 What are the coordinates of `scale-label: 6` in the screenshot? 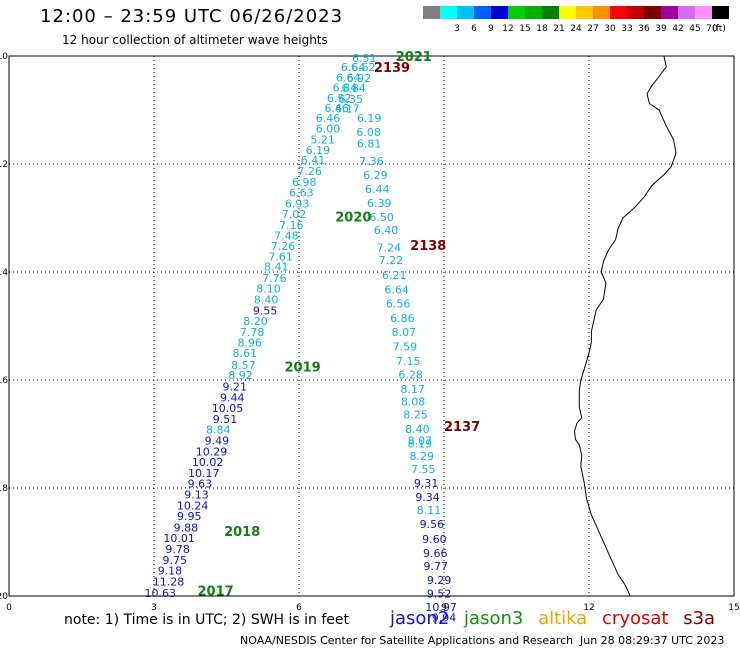 It's located at (474, 29).